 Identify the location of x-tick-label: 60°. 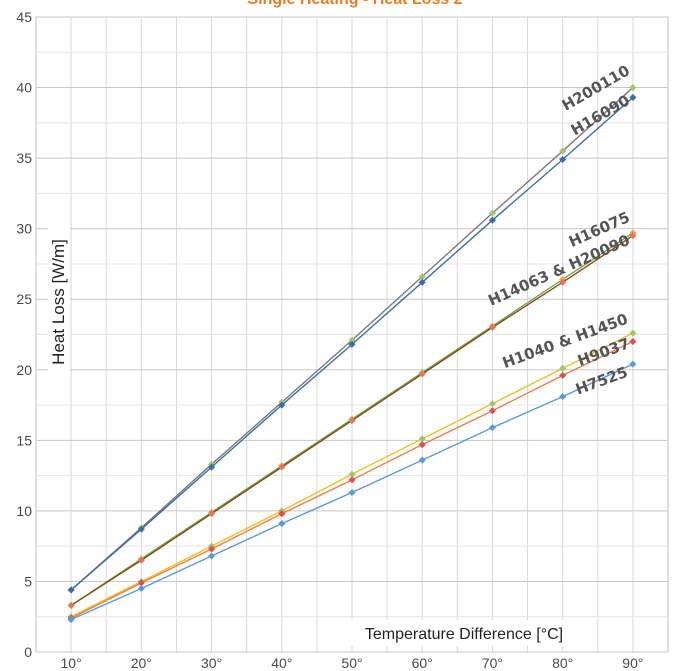
(422, 663).